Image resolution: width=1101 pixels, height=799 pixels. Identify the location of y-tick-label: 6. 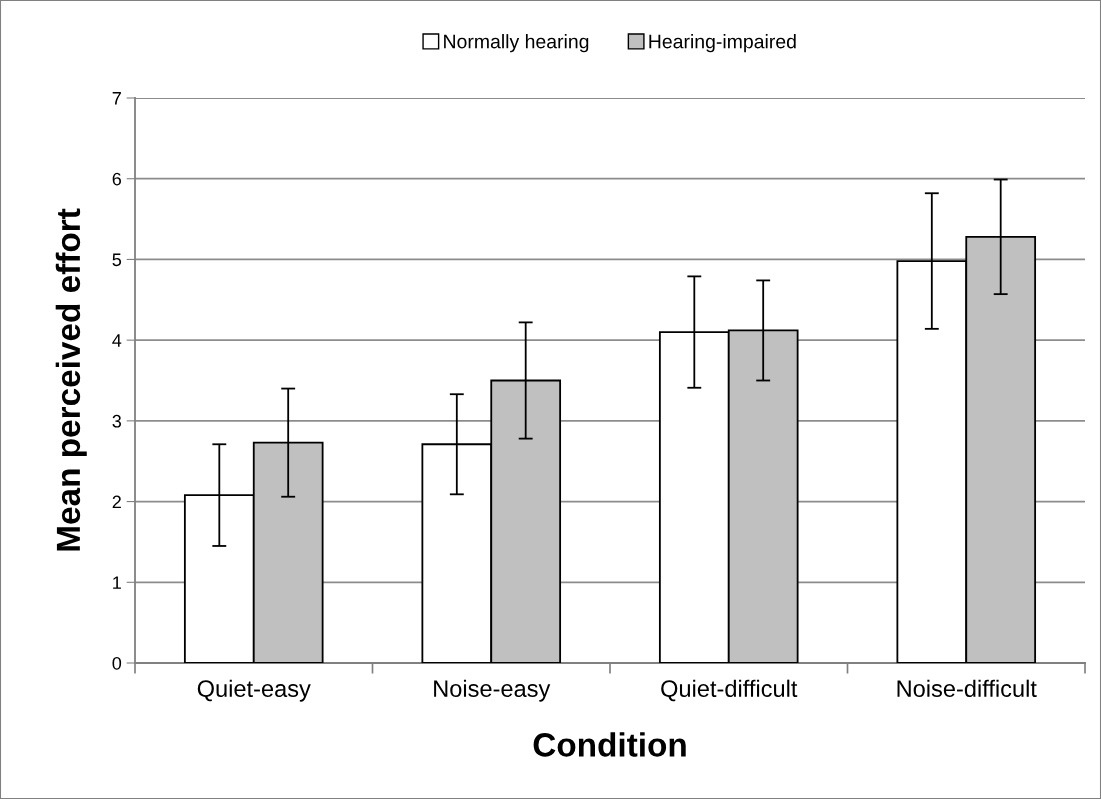
(117, 179).